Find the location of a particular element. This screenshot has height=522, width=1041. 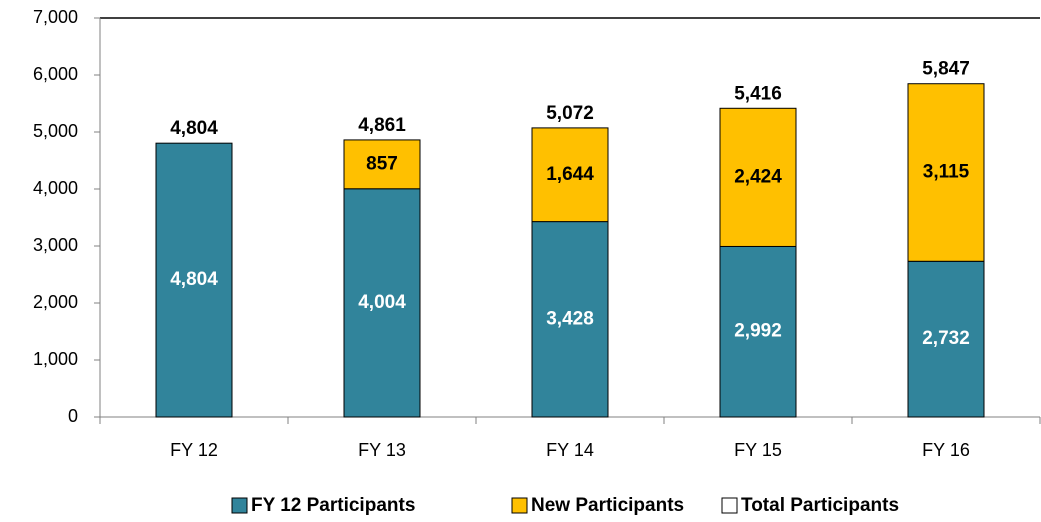

value-label: 3,115 is located at coordinates (946, 172).